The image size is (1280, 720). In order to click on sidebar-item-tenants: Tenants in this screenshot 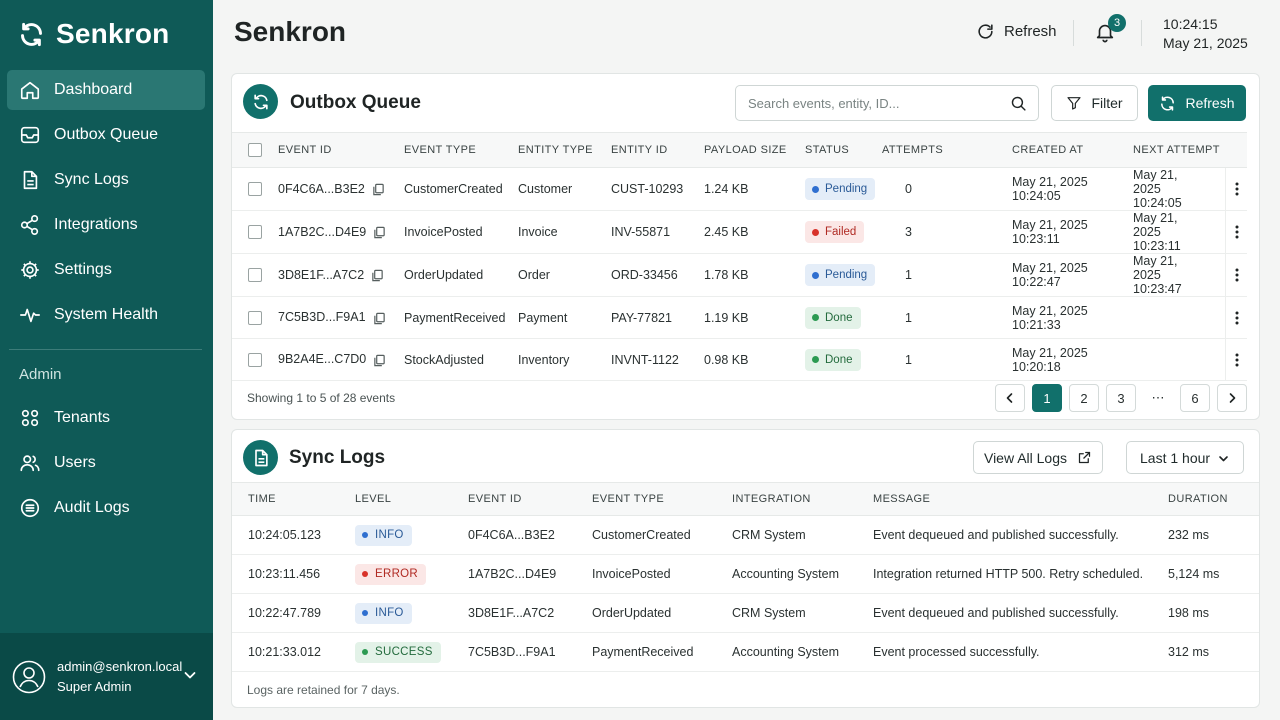, I will do `click(106, 418)`.